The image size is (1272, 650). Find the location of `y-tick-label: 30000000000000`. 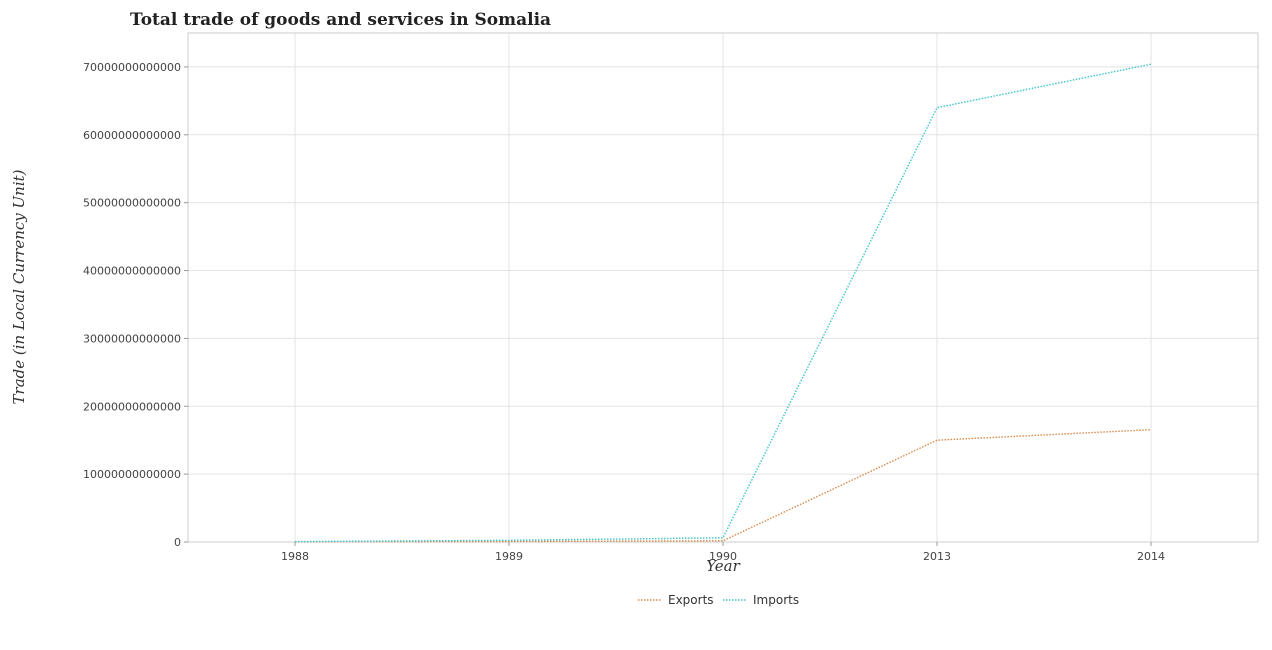

y-tick-label: 30000000000000 is located at coordinates (132, 338).